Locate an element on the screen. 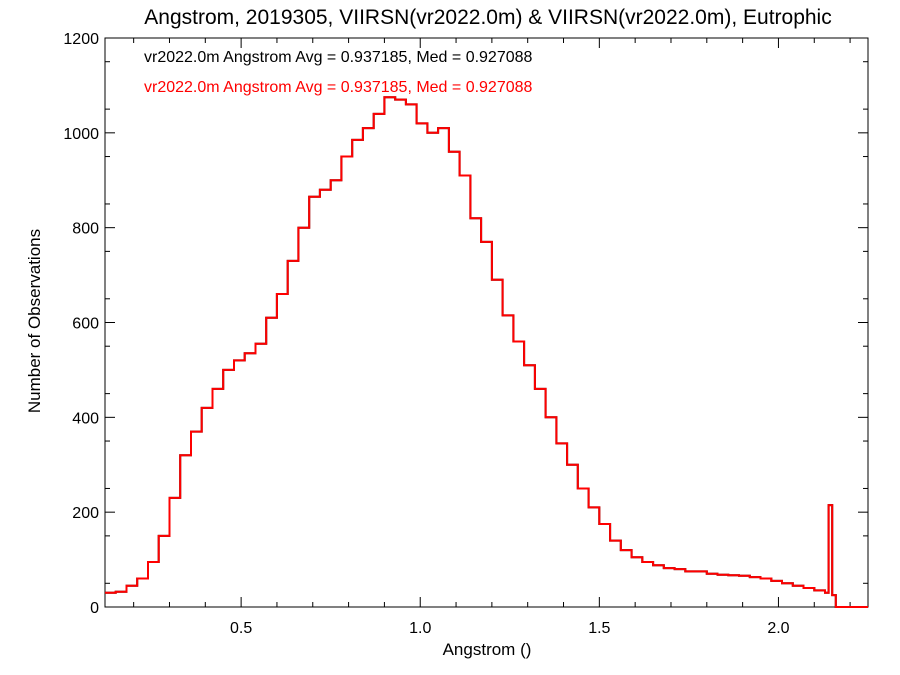 Image resolution: width=900 pixels, height=675 pixels. y-tick-label: 800 is located at coordinates (85, 229).